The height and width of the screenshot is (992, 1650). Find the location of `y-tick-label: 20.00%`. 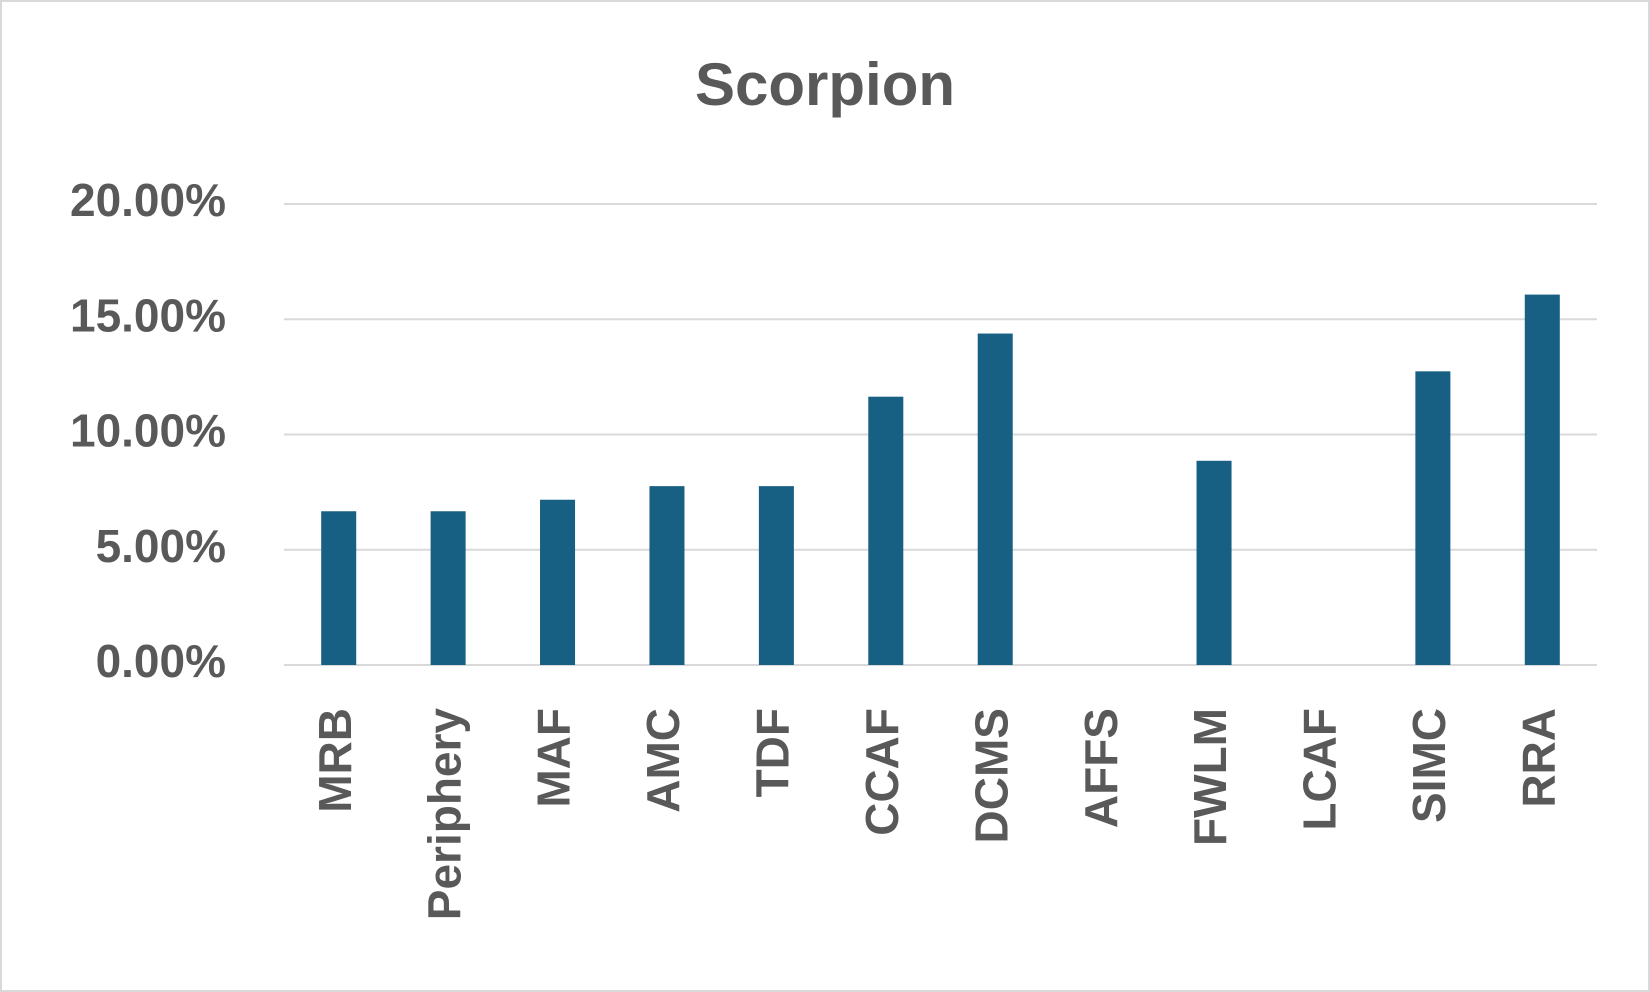

y-tick-label: 20.00% is located at coordinates (148, 200).